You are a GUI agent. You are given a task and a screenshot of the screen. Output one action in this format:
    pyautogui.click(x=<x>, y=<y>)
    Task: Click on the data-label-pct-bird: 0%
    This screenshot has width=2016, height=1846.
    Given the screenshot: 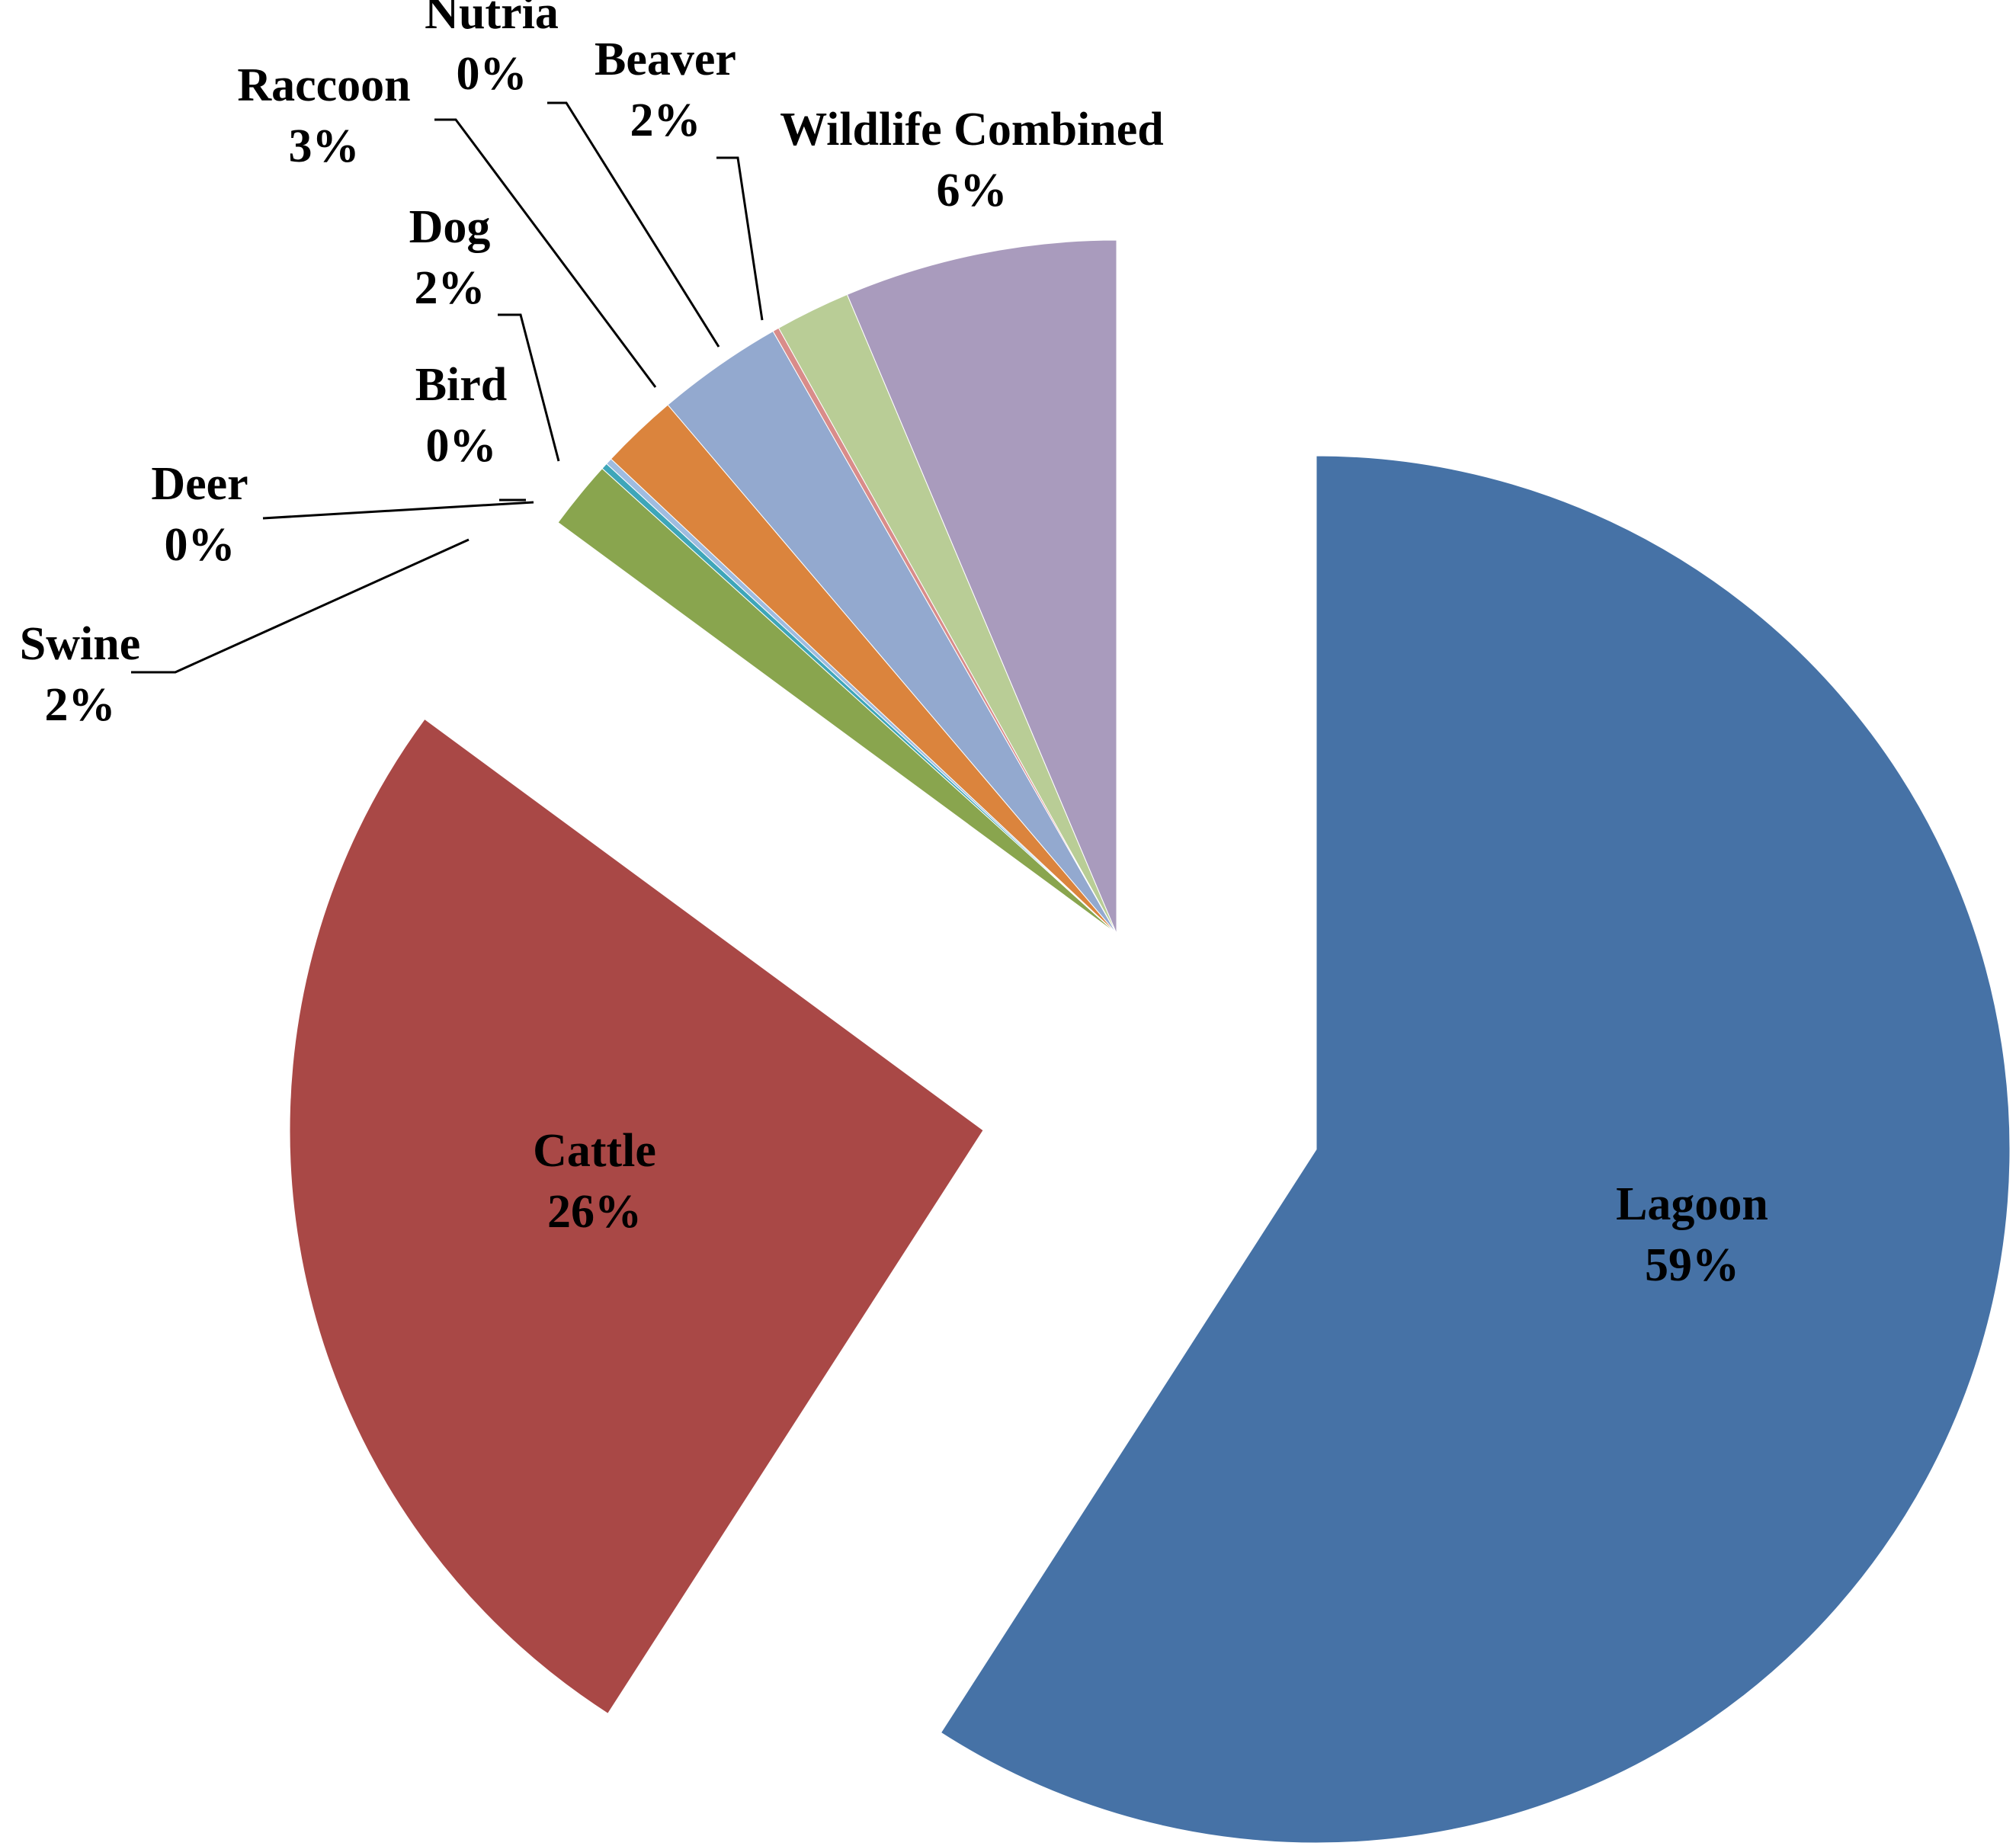 What is the action you would take?
    pyautogui.click(x=461, y=446)
    